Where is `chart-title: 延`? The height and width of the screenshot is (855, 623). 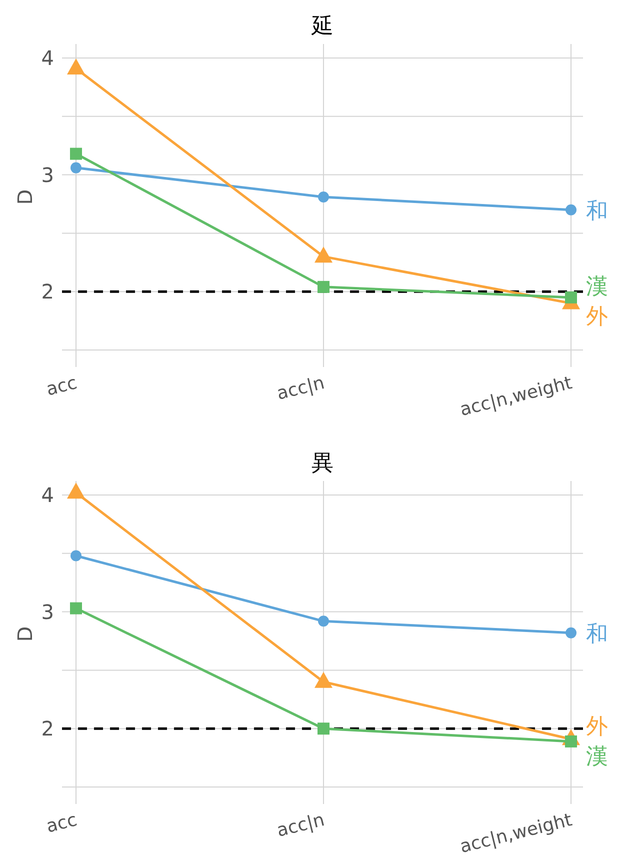
chart-title: 延 is located at coordinates (322, 26).